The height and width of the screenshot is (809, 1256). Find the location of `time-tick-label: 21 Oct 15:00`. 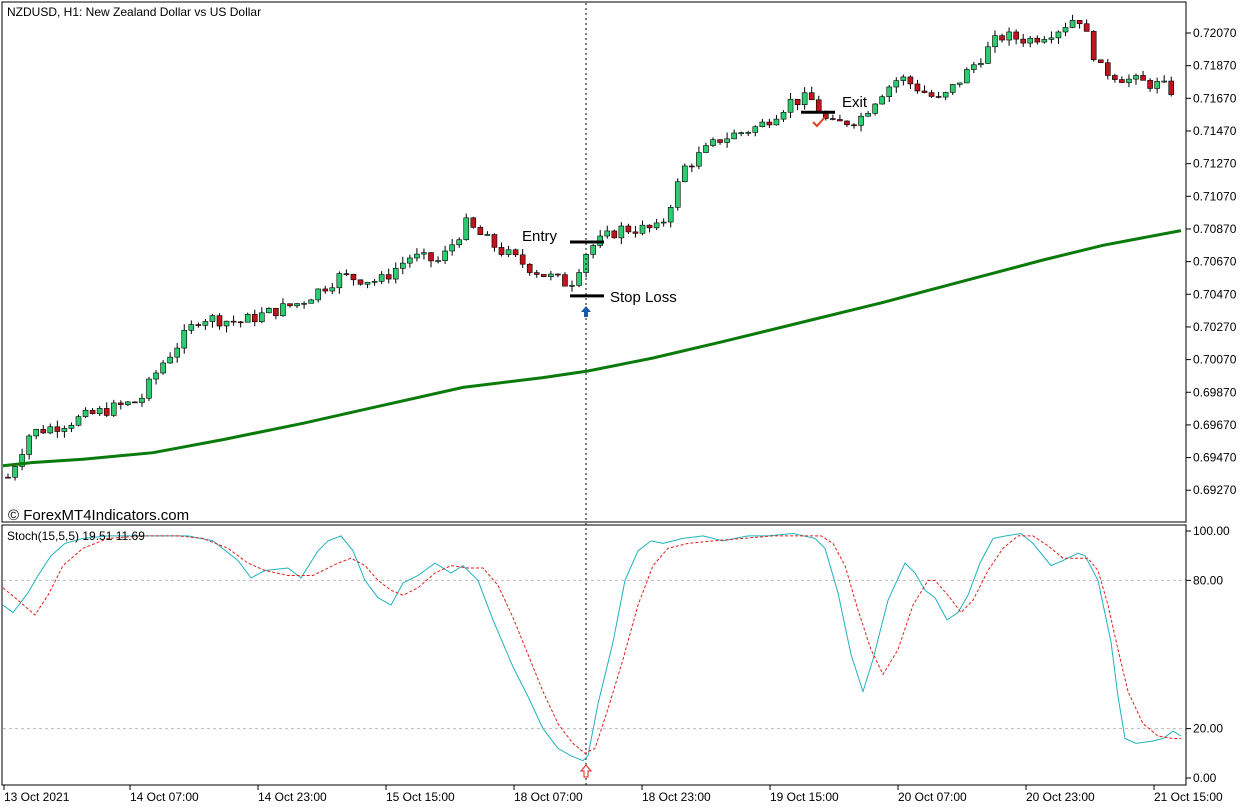

time-tick-label: 21 Oct 15:00 is located at coordinates (1188, 797).